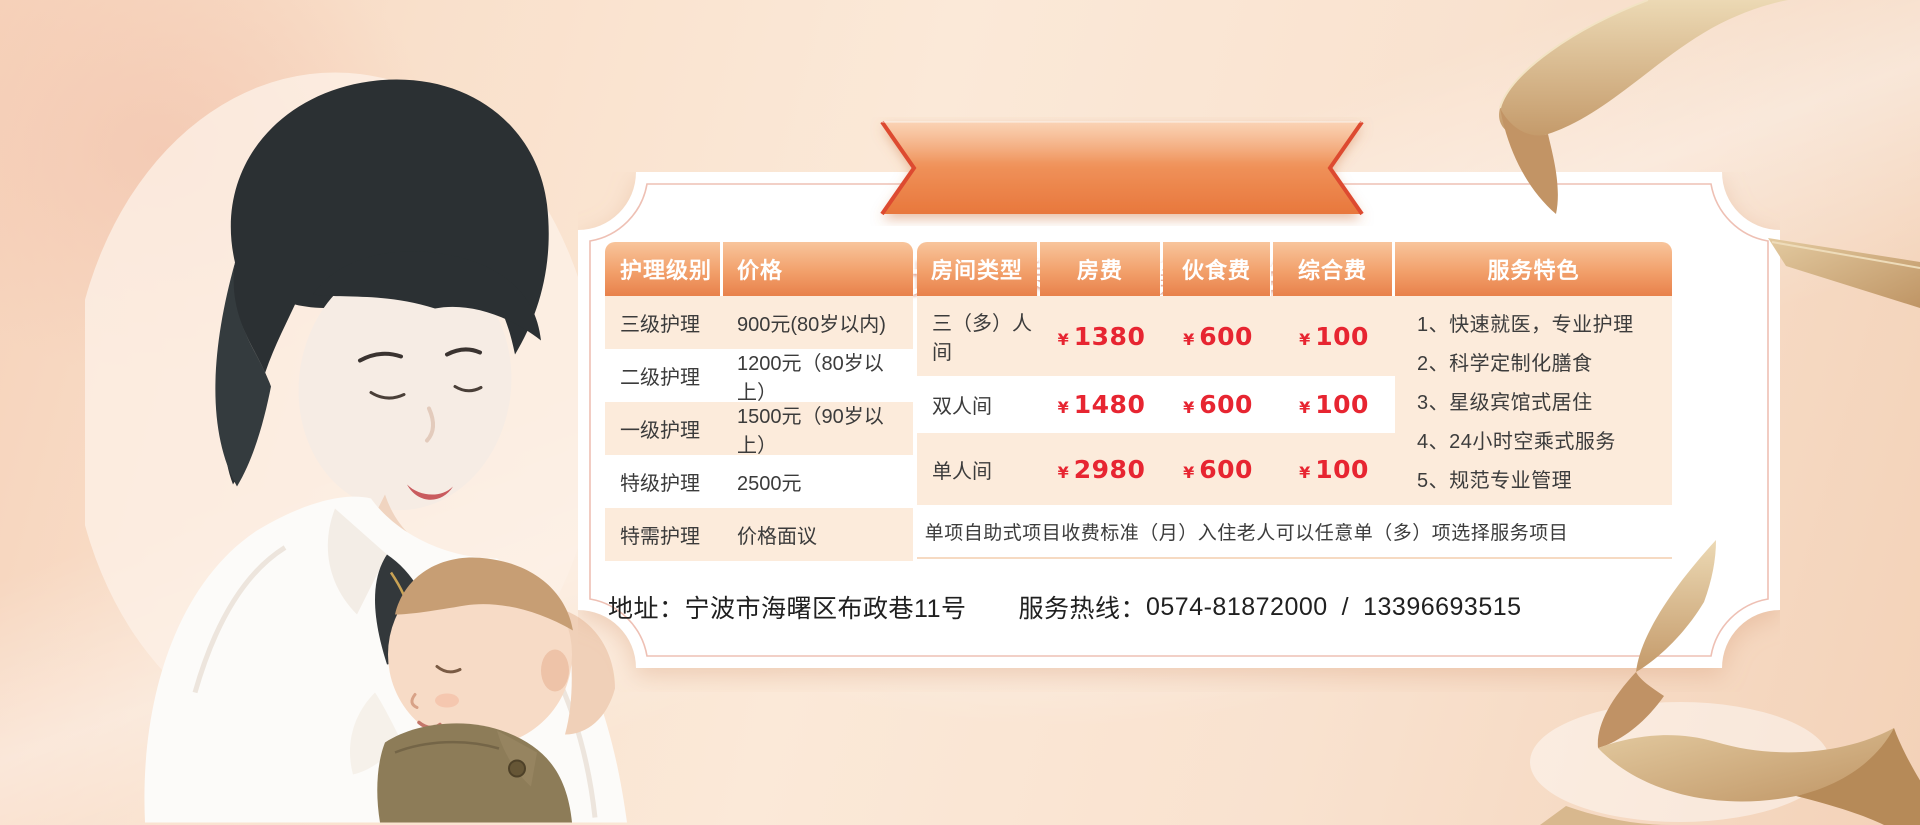  I want to click on care-header-price: 价格, so click(818, 269).